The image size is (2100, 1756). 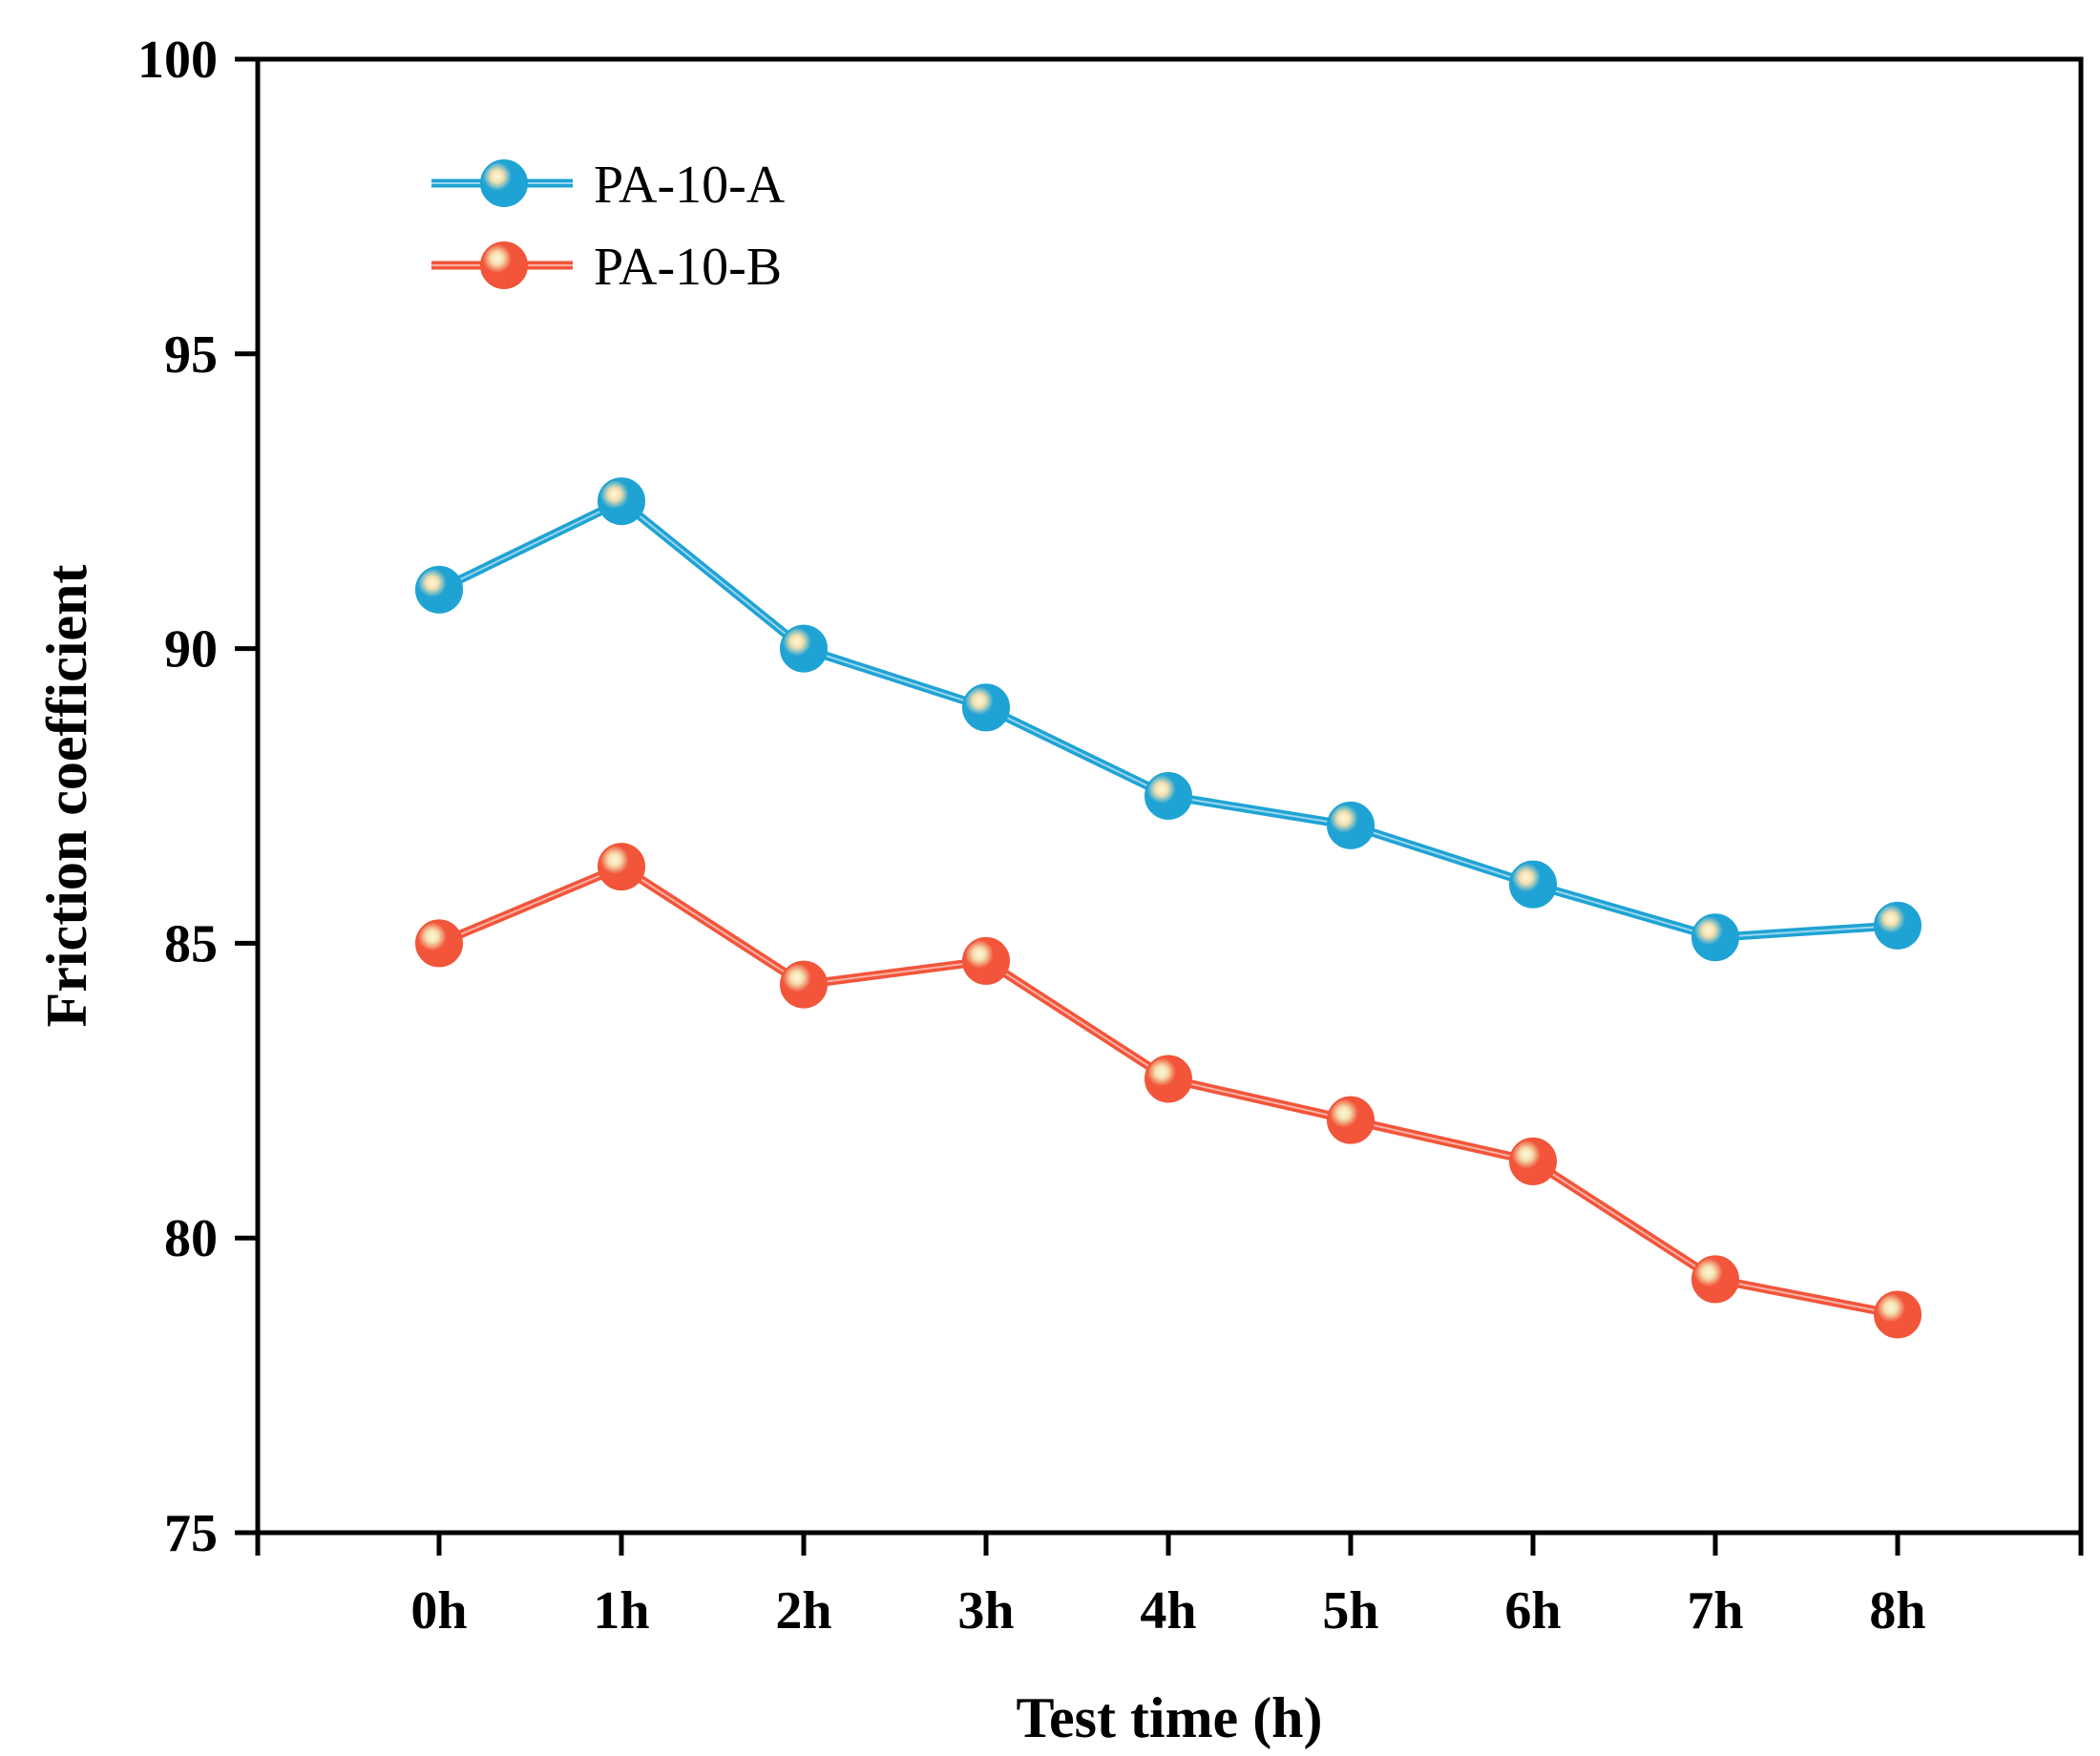 What do you see at coordinates (191, 1534) in the screenshot?
I see `y-tick-label: 75` at bounding box center [191, 1534].